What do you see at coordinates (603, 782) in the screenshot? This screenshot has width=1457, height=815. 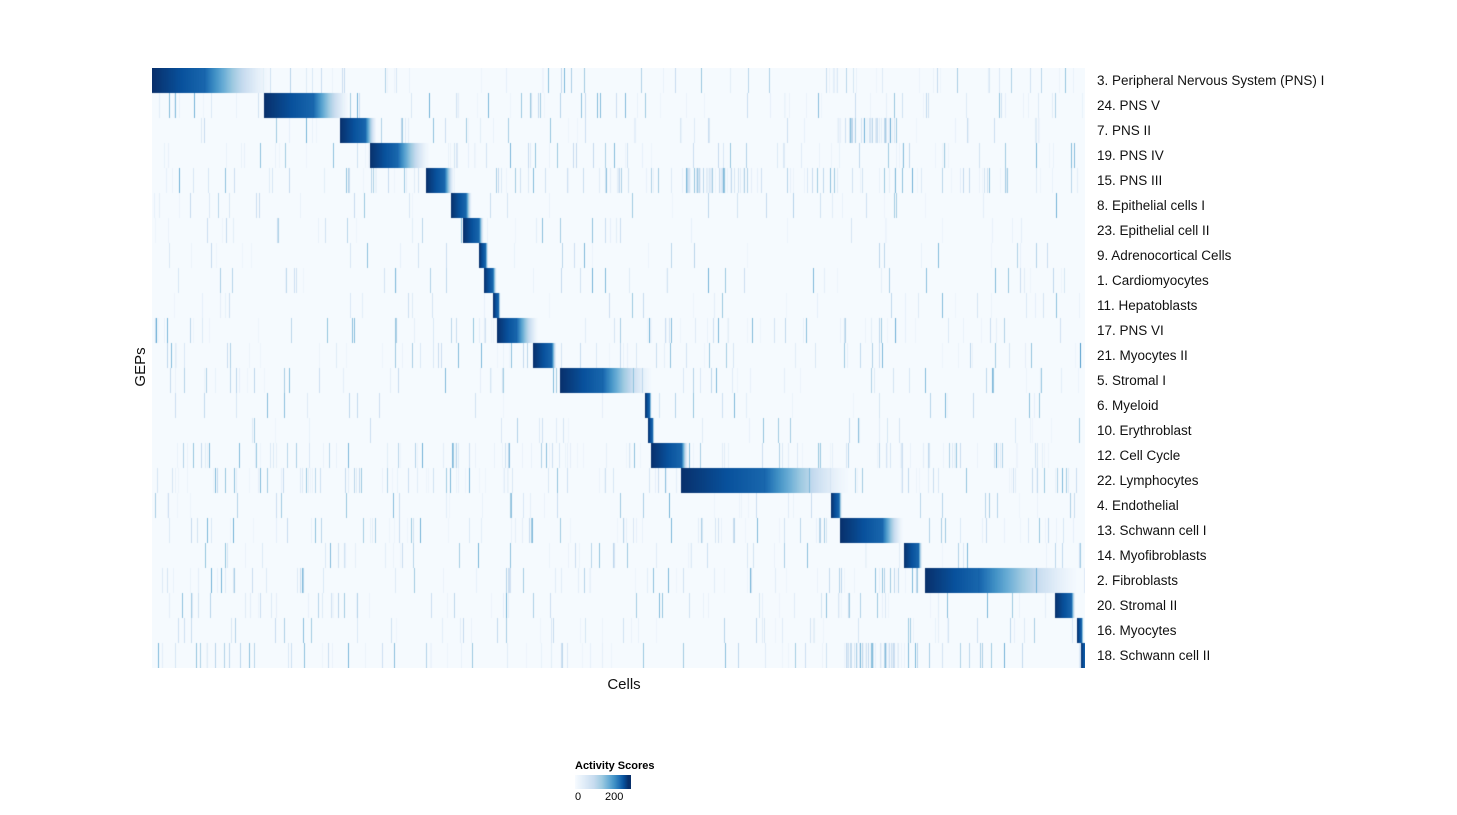 I see `colorbar-gradient` at bounding box center [603, 782].